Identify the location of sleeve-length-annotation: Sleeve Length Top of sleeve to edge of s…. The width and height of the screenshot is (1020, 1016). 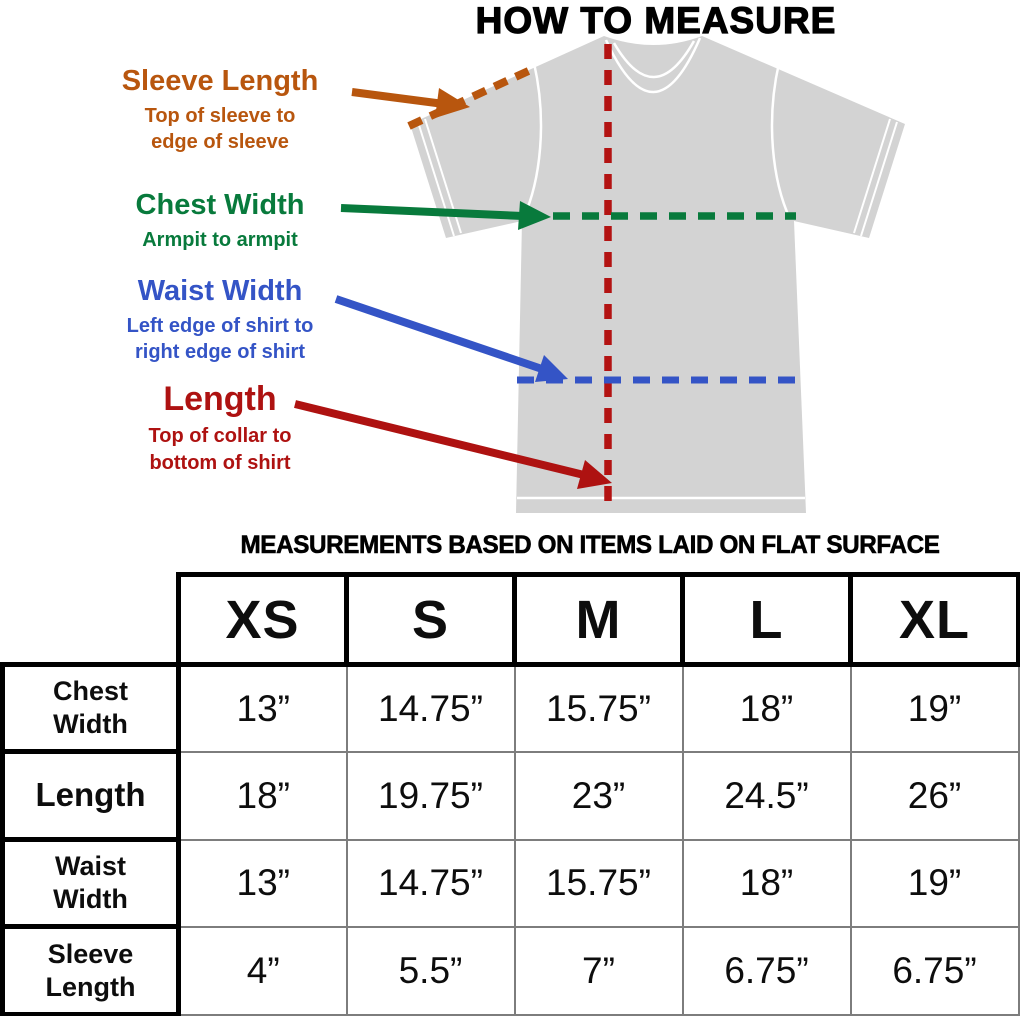
(220, 110).